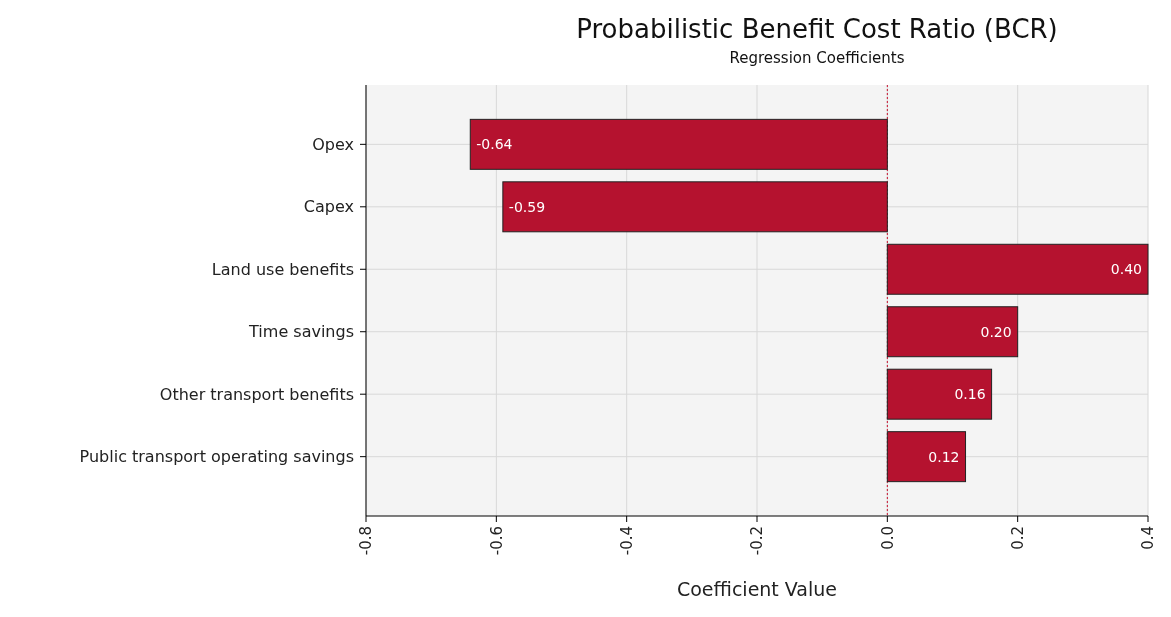  I want to click on x-tick-label: -0.2, so click(757, 541).